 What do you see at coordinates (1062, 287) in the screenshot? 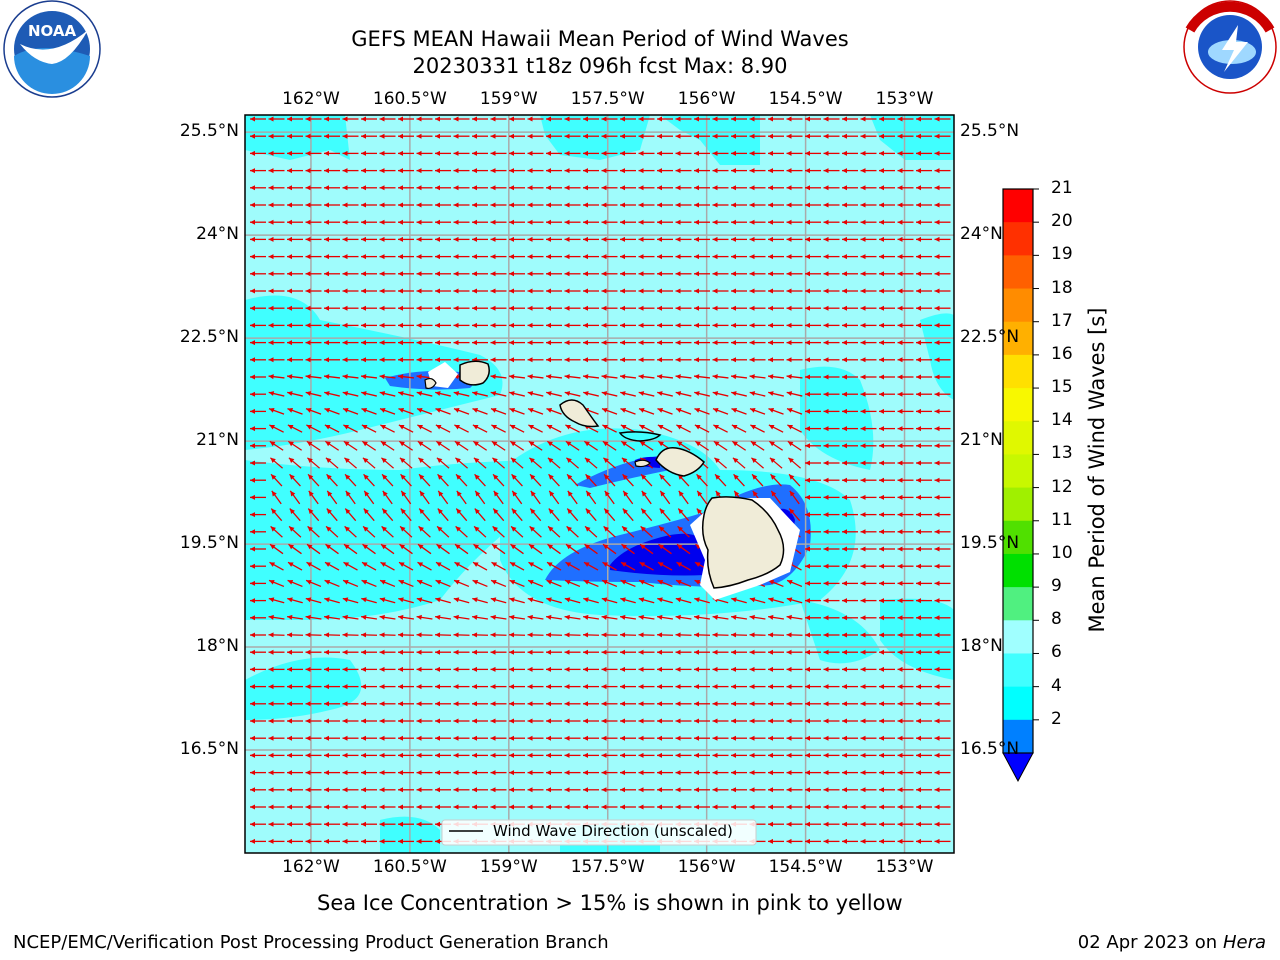
I see `colorbar-tick-label: 18` at bounding box center [1062, 287].